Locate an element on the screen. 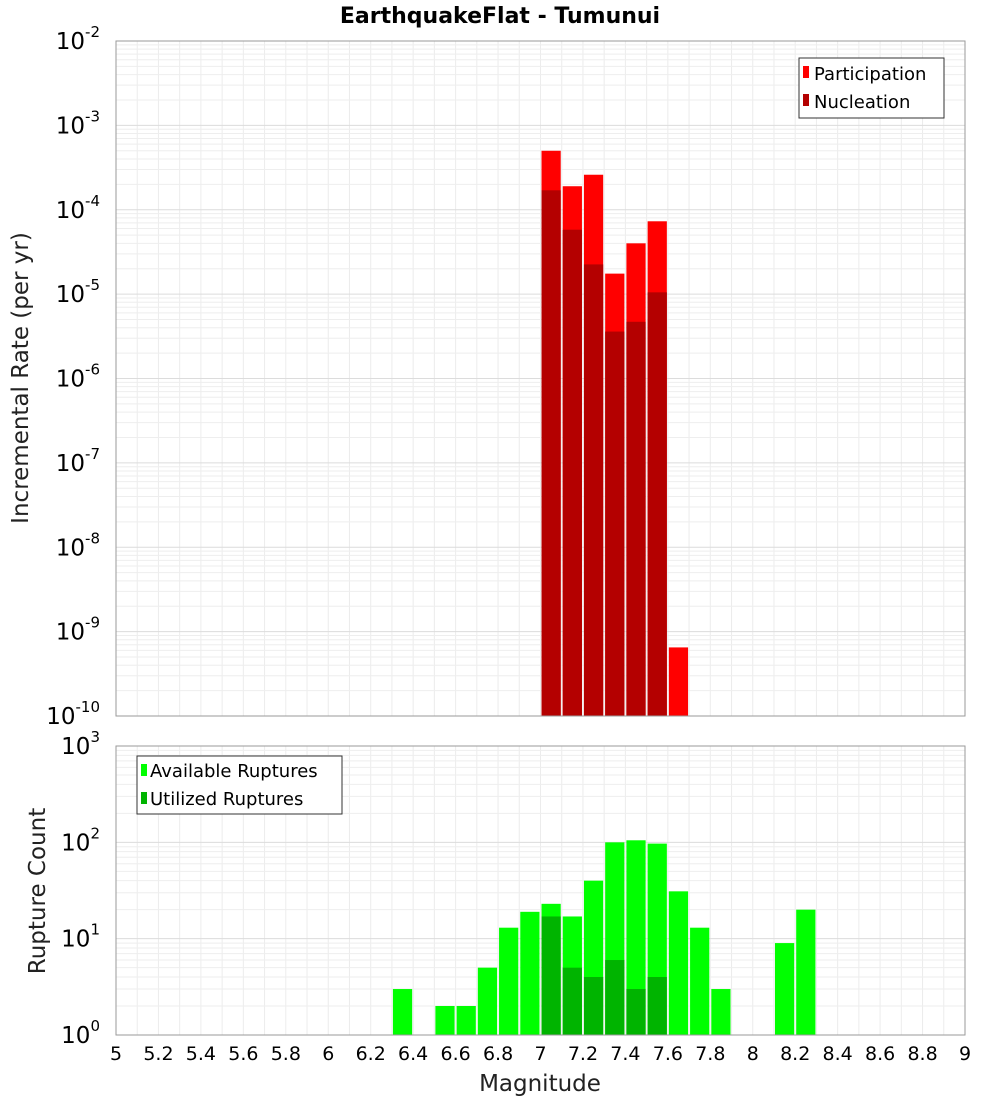 The height and width of the screenshot is (1100, 1000). top-bar-participation is located at coordinates (678, 681).